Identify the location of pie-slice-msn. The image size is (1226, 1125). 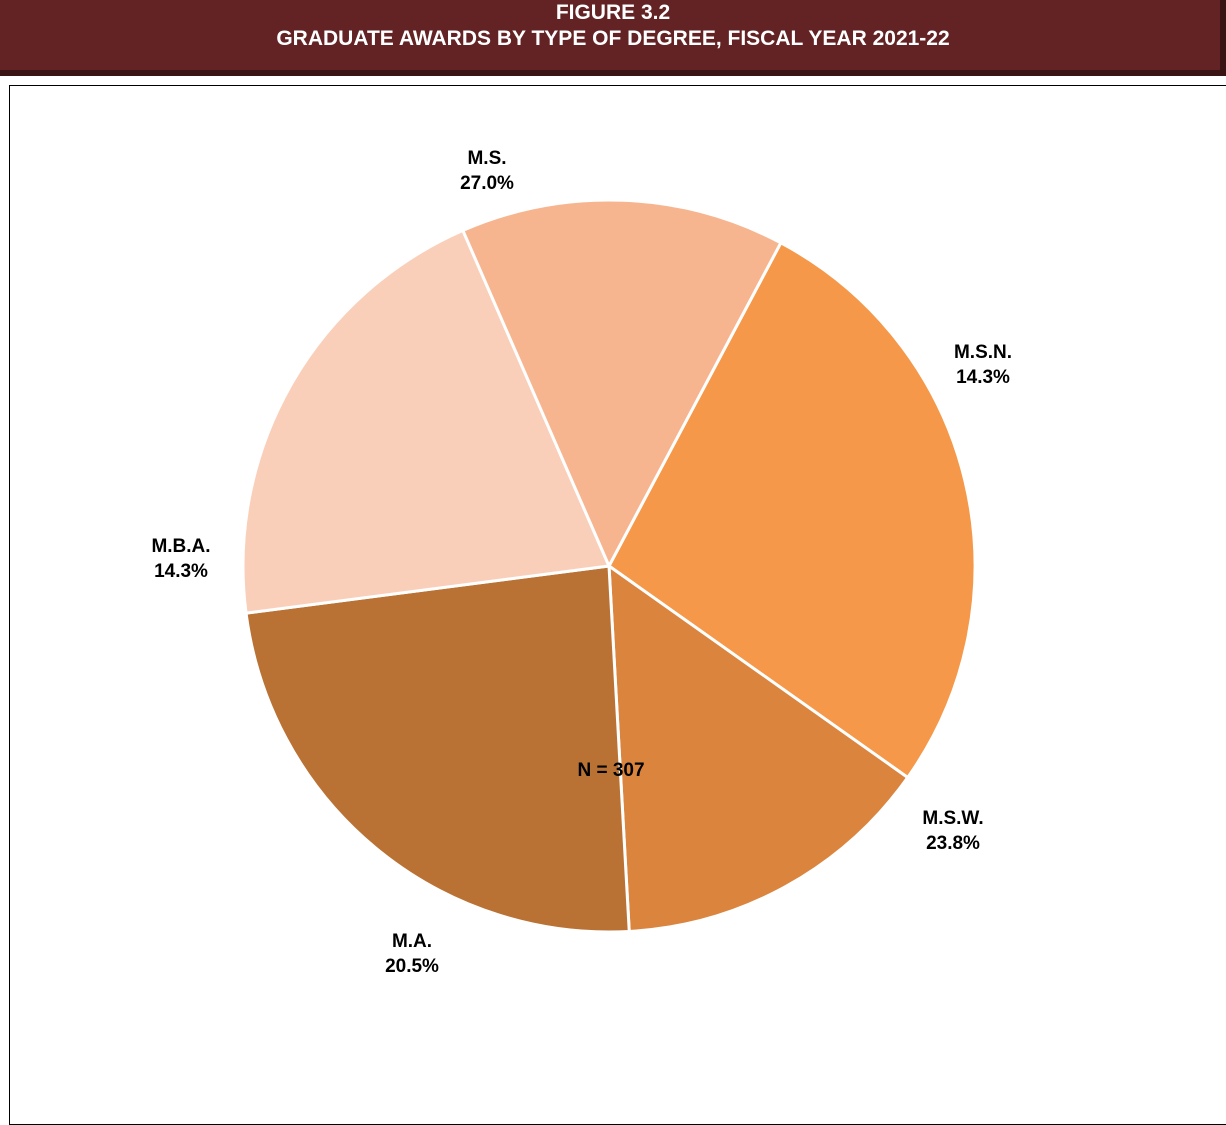
(758, 748).